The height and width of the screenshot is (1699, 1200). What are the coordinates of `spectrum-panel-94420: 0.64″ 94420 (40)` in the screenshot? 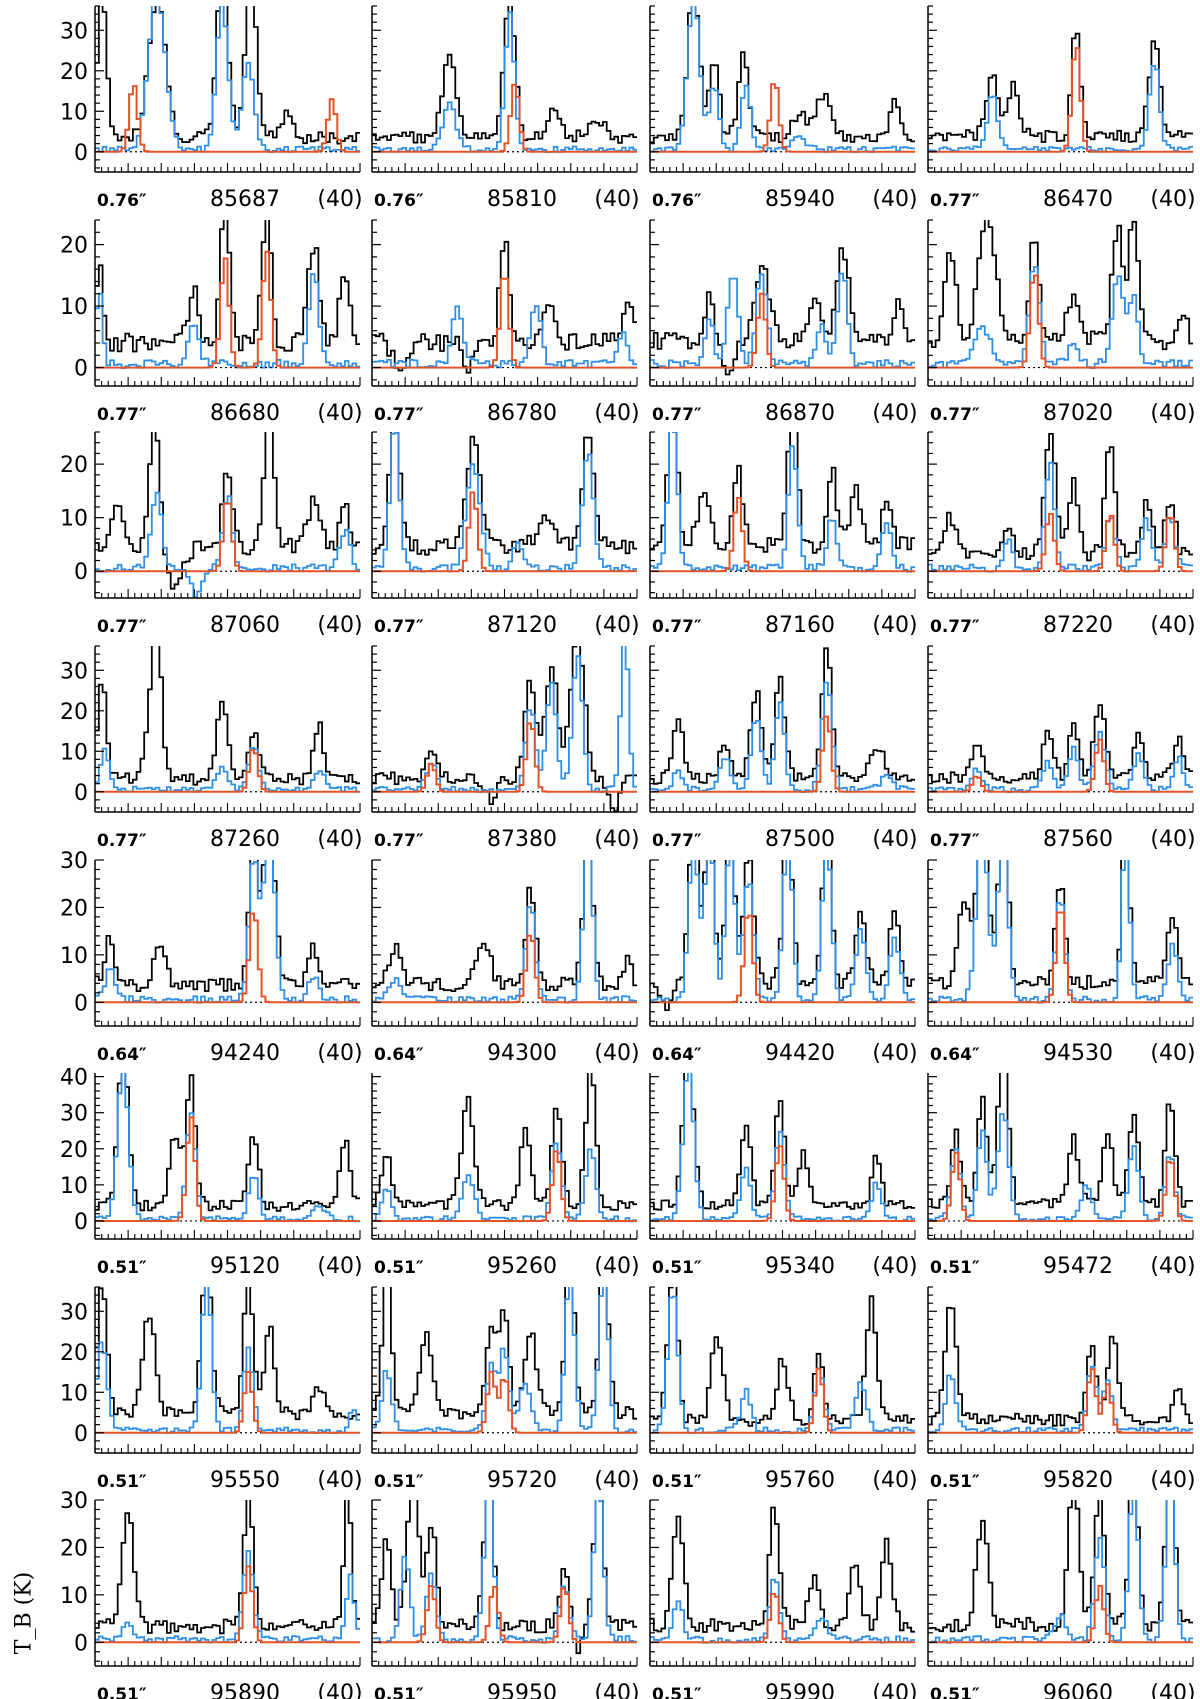 It's located at (783, 962).